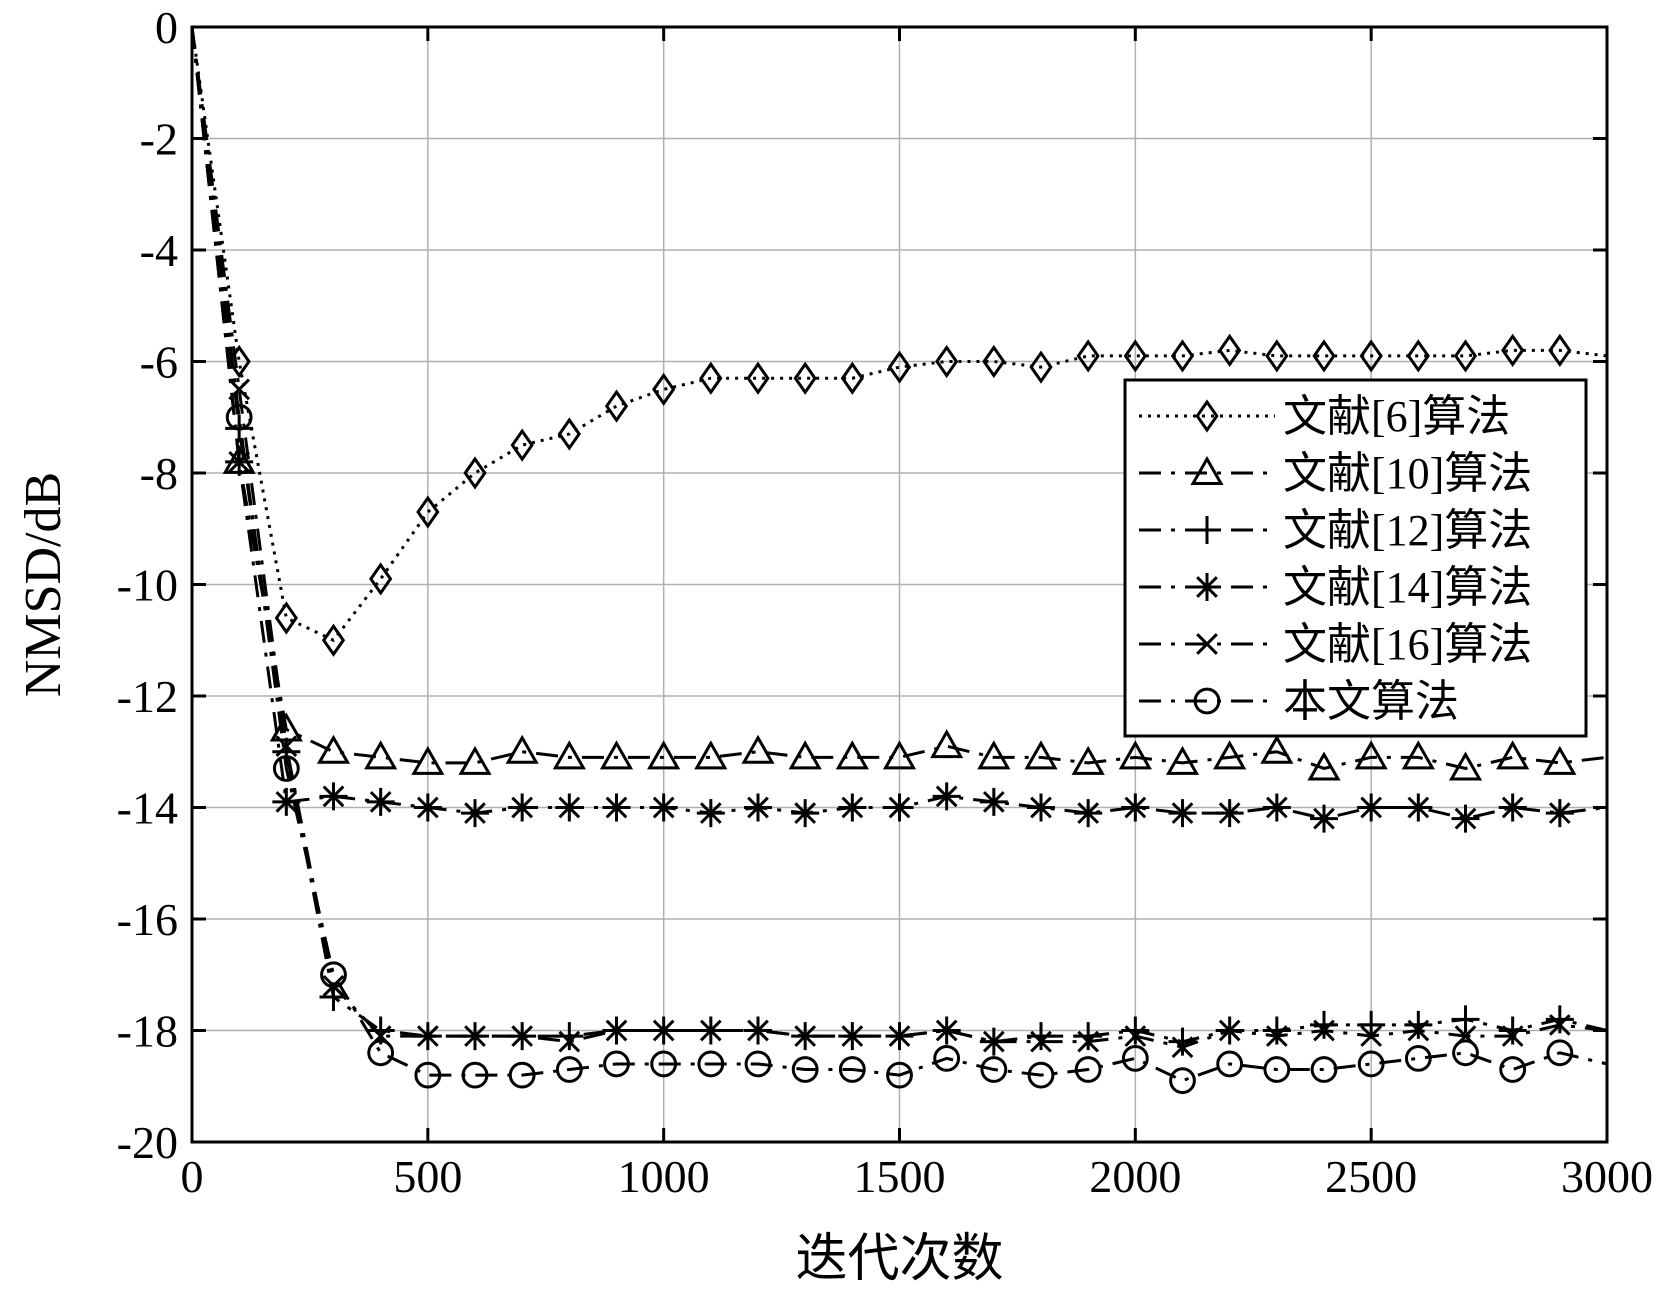  Describe the element at coordinates (1396, 416) in the screenshot. I see `legend-label: 文献[6]算法` at that location.